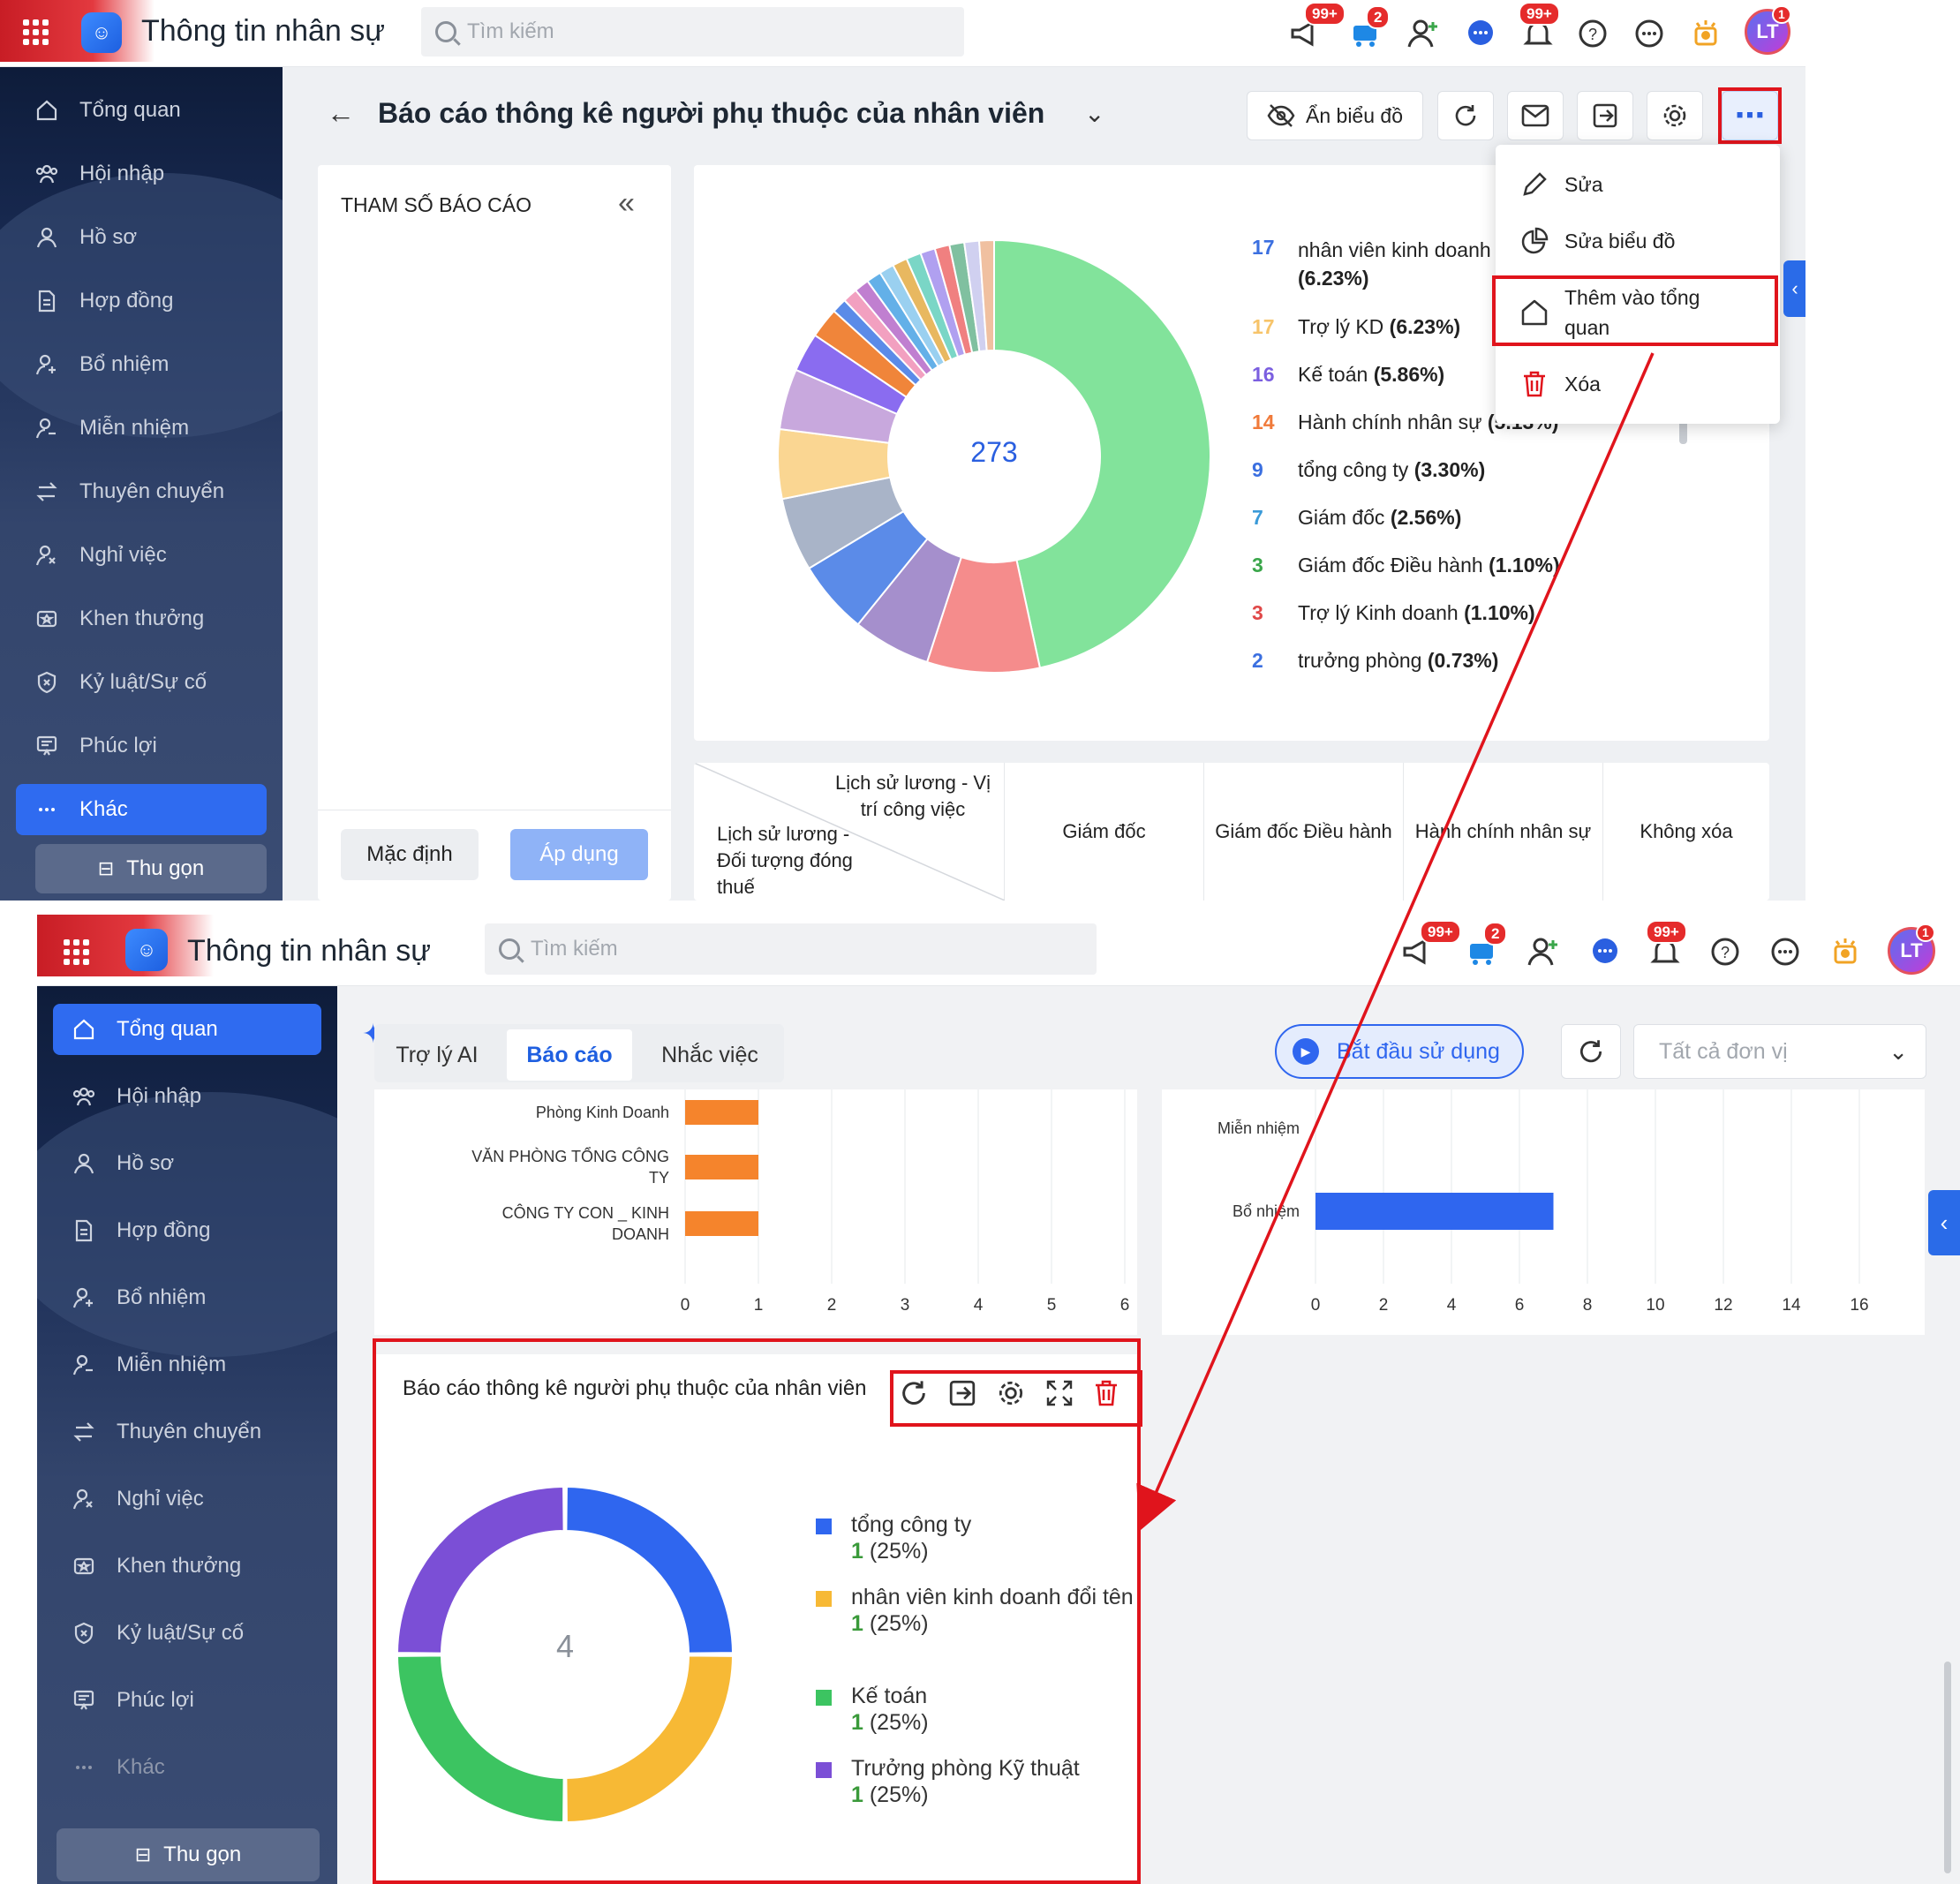 This screenshot has height=1884, width=1960. Describe the element at coordinates (824, 1527) in the screenshot. I see `legend-swatch` at that location.